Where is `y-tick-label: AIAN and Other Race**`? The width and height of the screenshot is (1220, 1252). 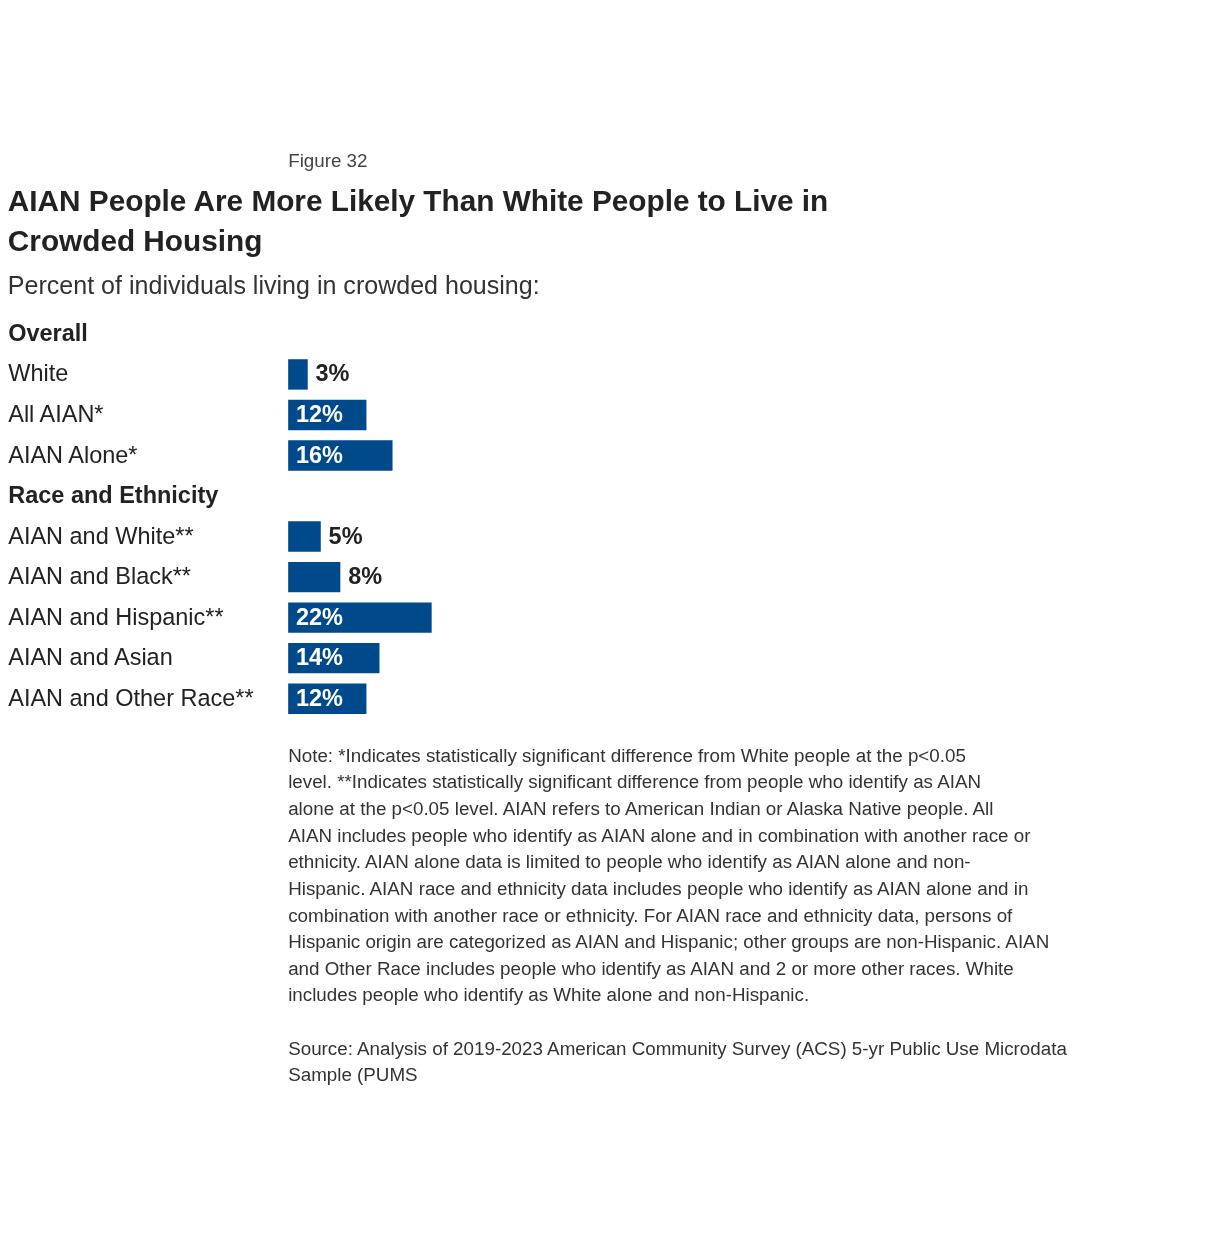 y-tick-label: AIAN and Other Race** is located at coordinates (131, 697).